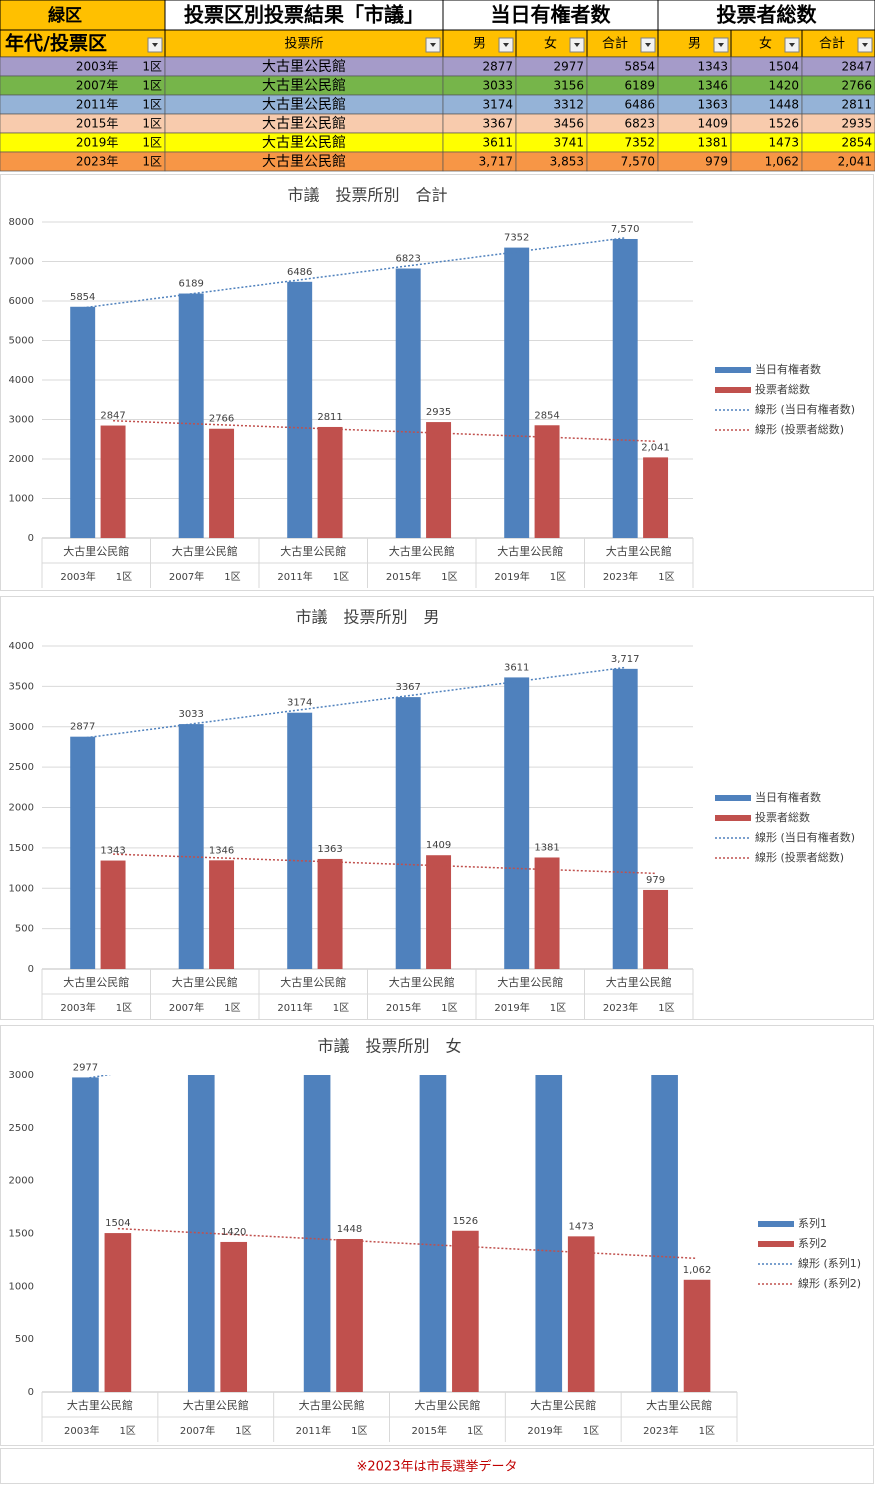 Image resolution: width=875 pixels, height=1485 pixels. Describe the element at coordinates (568, 67) in the screenshot. I see `table-cell-text: 2977` at that location.